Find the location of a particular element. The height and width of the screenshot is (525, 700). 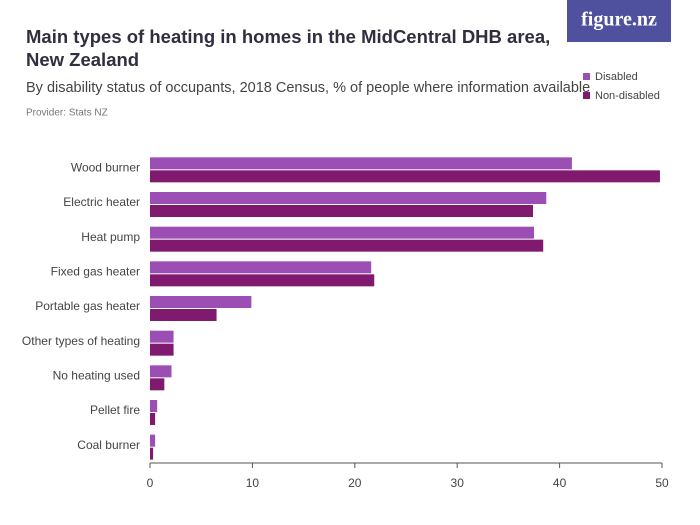

x-tick-label: 30 is located at coordinates (458, 483).